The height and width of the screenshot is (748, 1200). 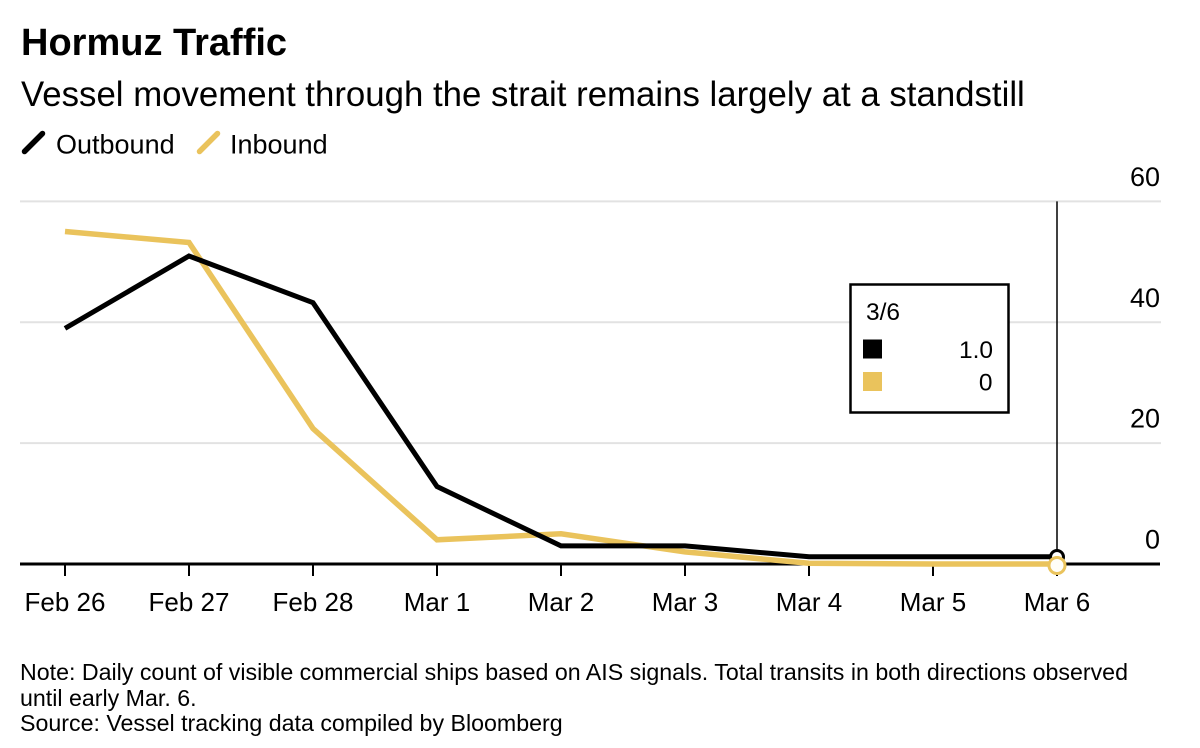 I want to click on svg-text: 20, so click(x=1145, y=419).